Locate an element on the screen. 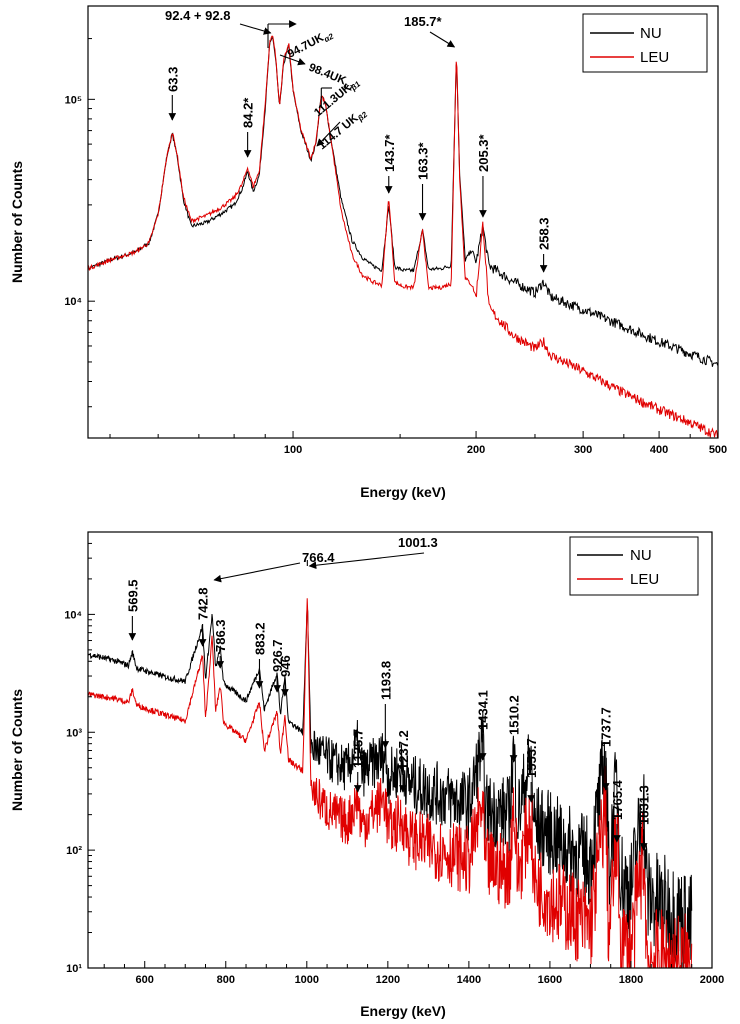  x-tick-label-bottom: 1800 is located at coordinates (631, 980).